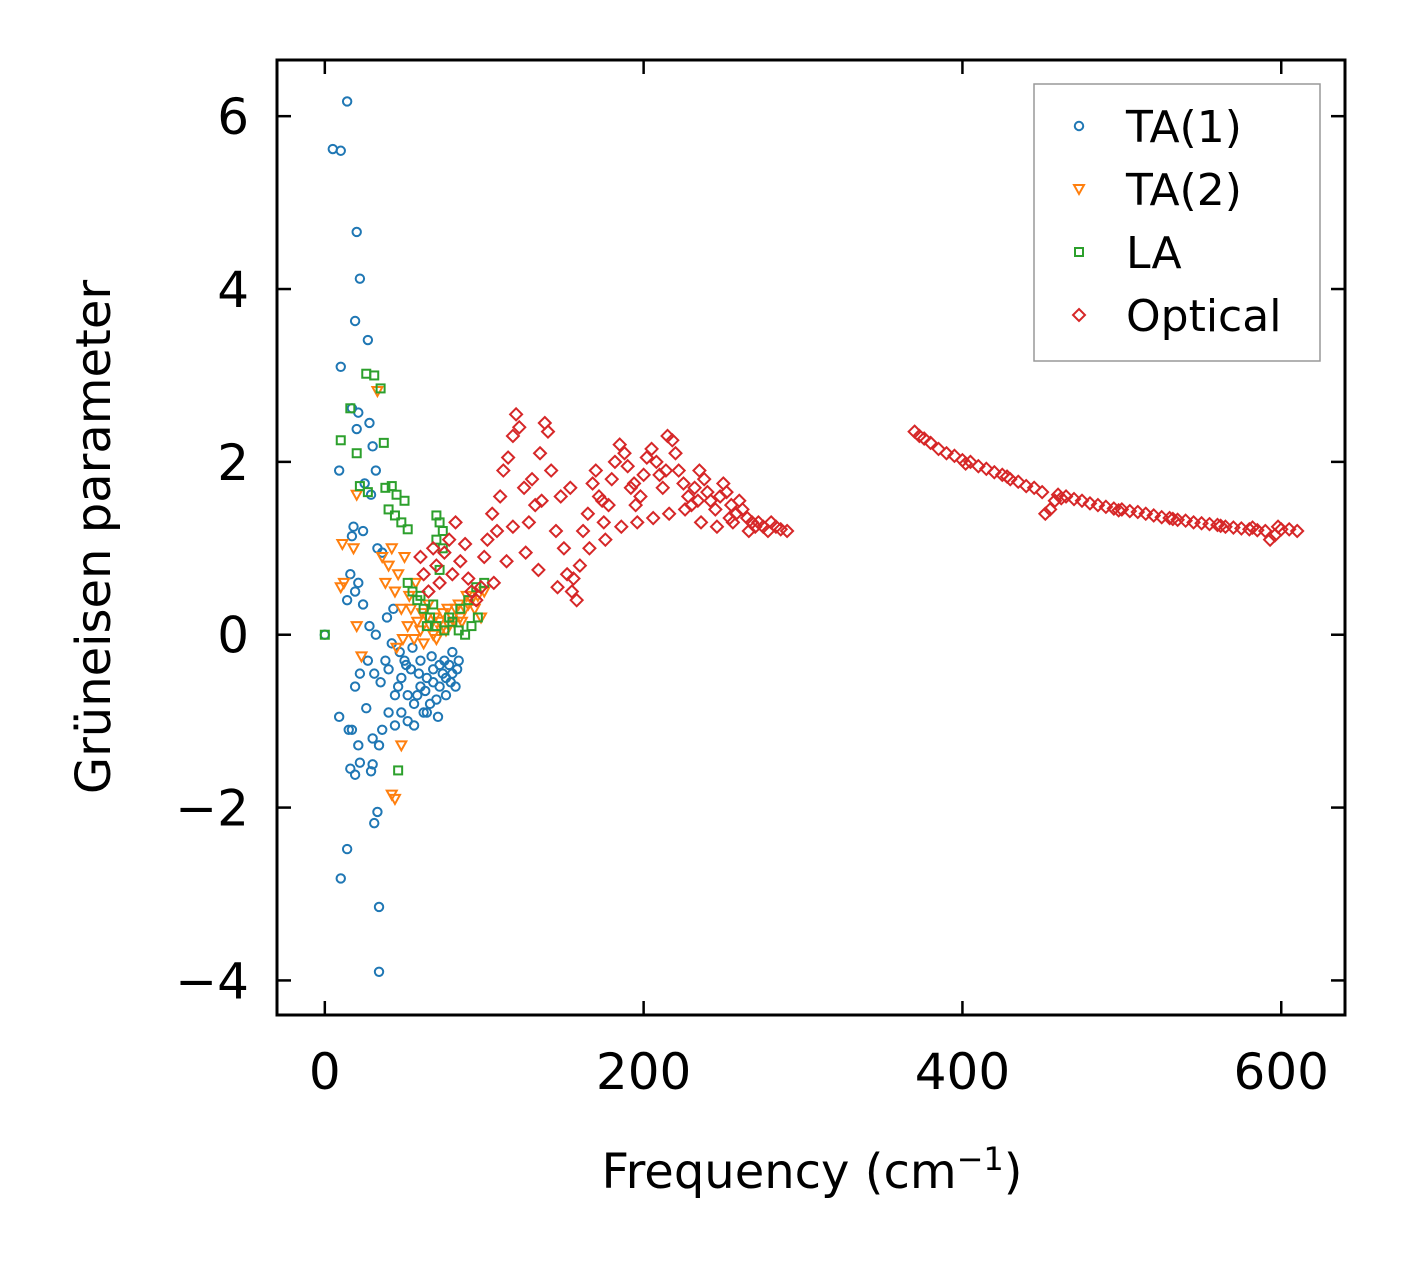  I want to click on legend-item: TA(1), so click(1157, 127).